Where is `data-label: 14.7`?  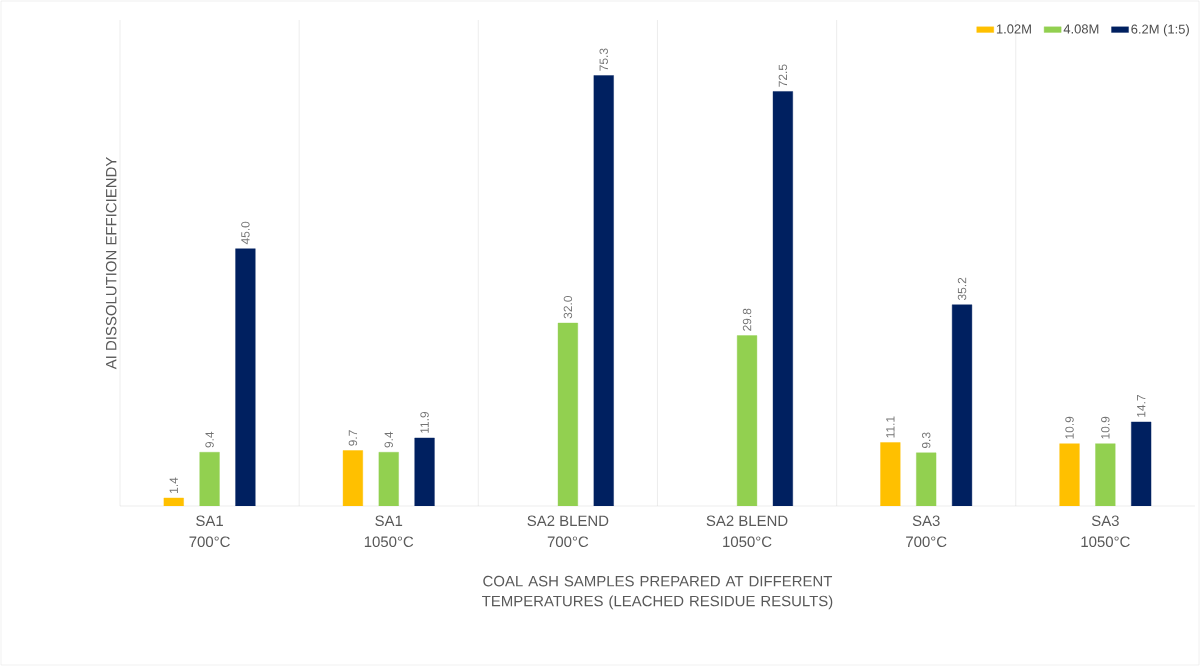 data-label: 14.7 is located at coordinates (1141, 406).